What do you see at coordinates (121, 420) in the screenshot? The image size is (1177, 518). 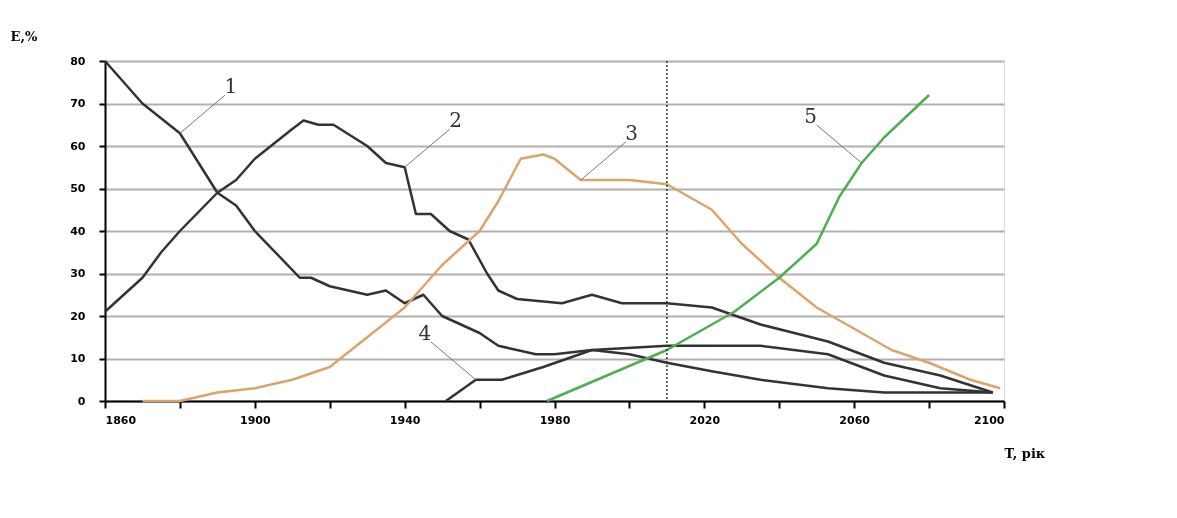 I see `x-tick-label: 1860` at bounding box center [121, 420].